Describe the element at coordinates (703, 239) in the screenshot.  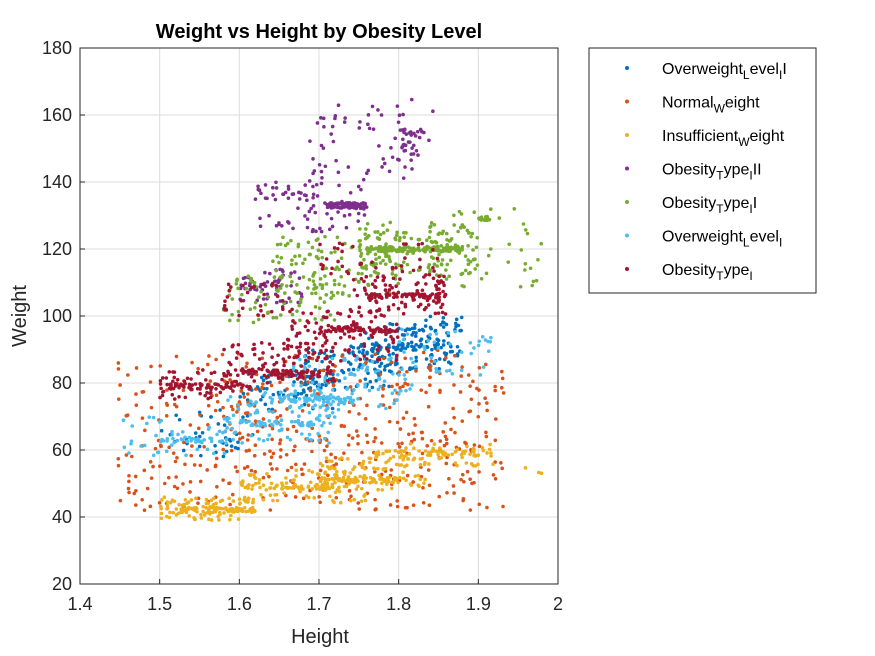
I see `legend-item: OverweightLevelI` at that location.